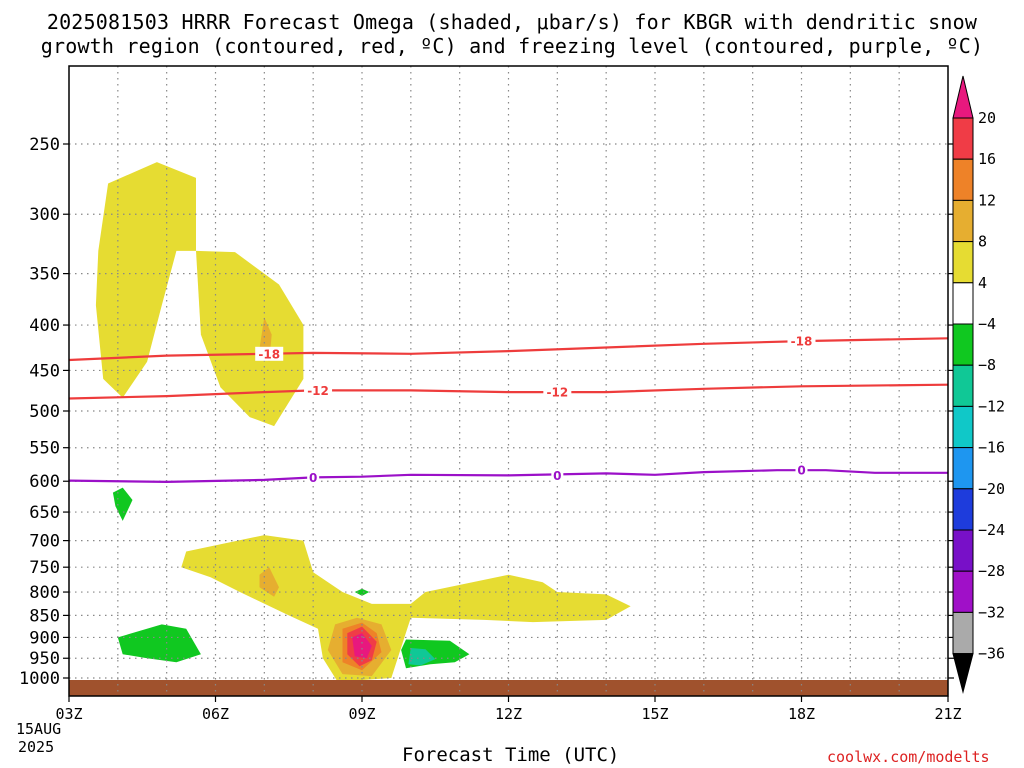 The height and width of the screenshot is (768, 1024). What do you see at coordinates (44, 659) in the screenshot?
I see `y-tick-label-950: 950` at bounding box center [44, 659].